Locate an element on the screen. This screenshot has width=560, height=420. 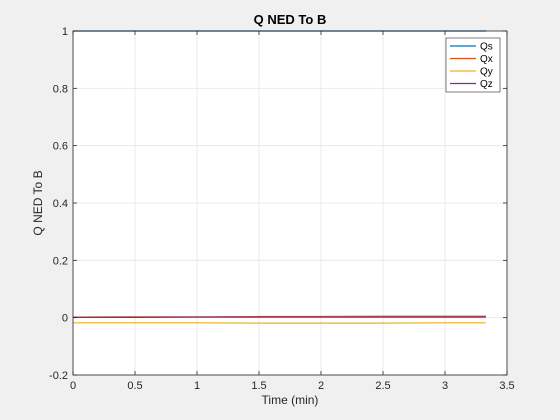
legend-label-qz: Qz is located at coordinates (486, 84).